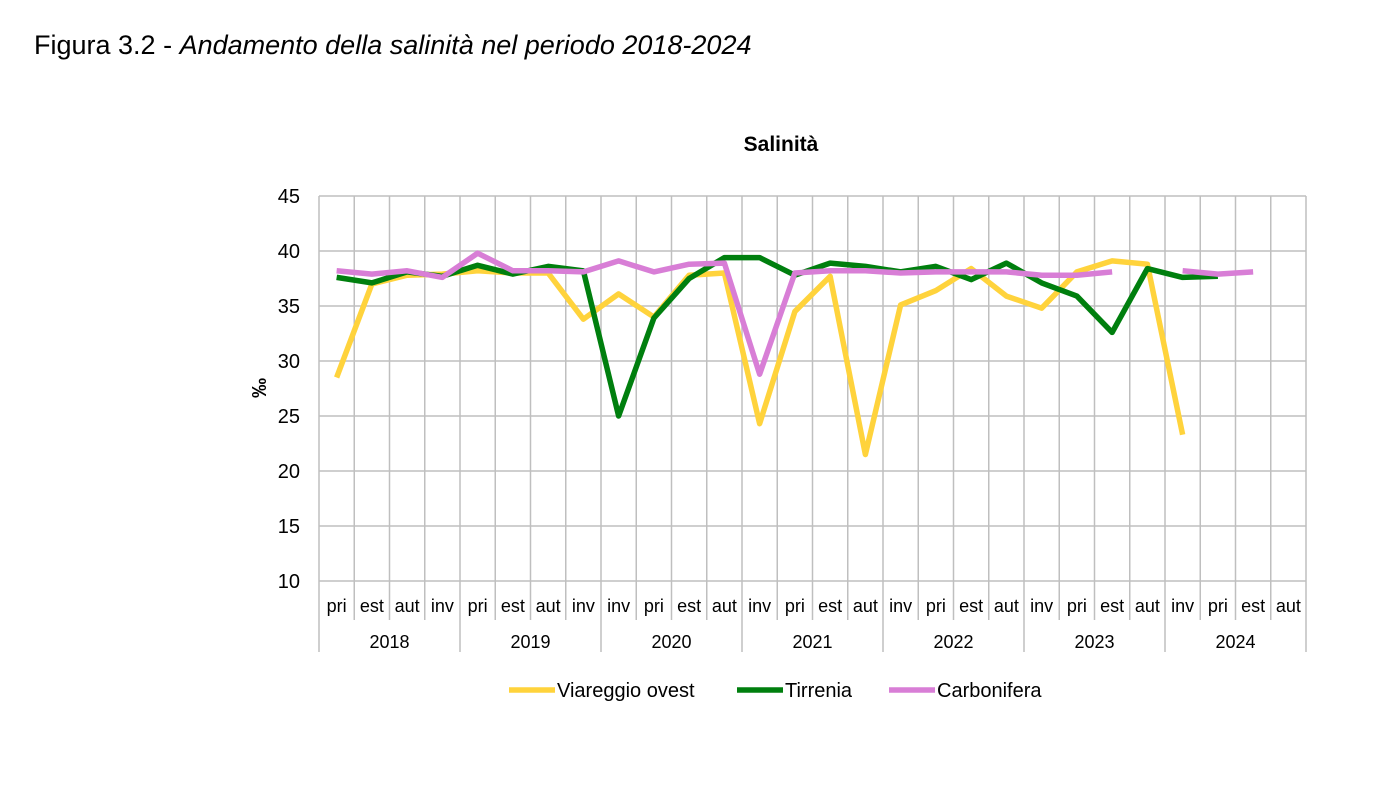 The width and height of the screenshot is (1398, 801). I want to click on y-tick-label: 10, so click(289, 582).